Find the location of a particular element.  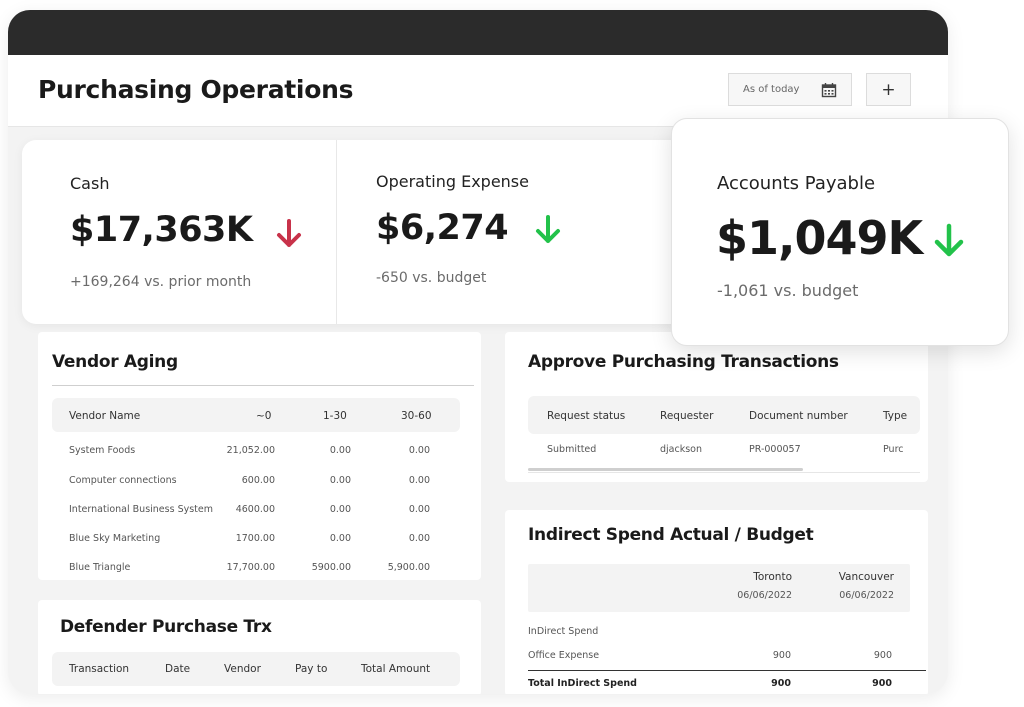

amount-current: 17,700.00 is located at coordinates (250, 567).